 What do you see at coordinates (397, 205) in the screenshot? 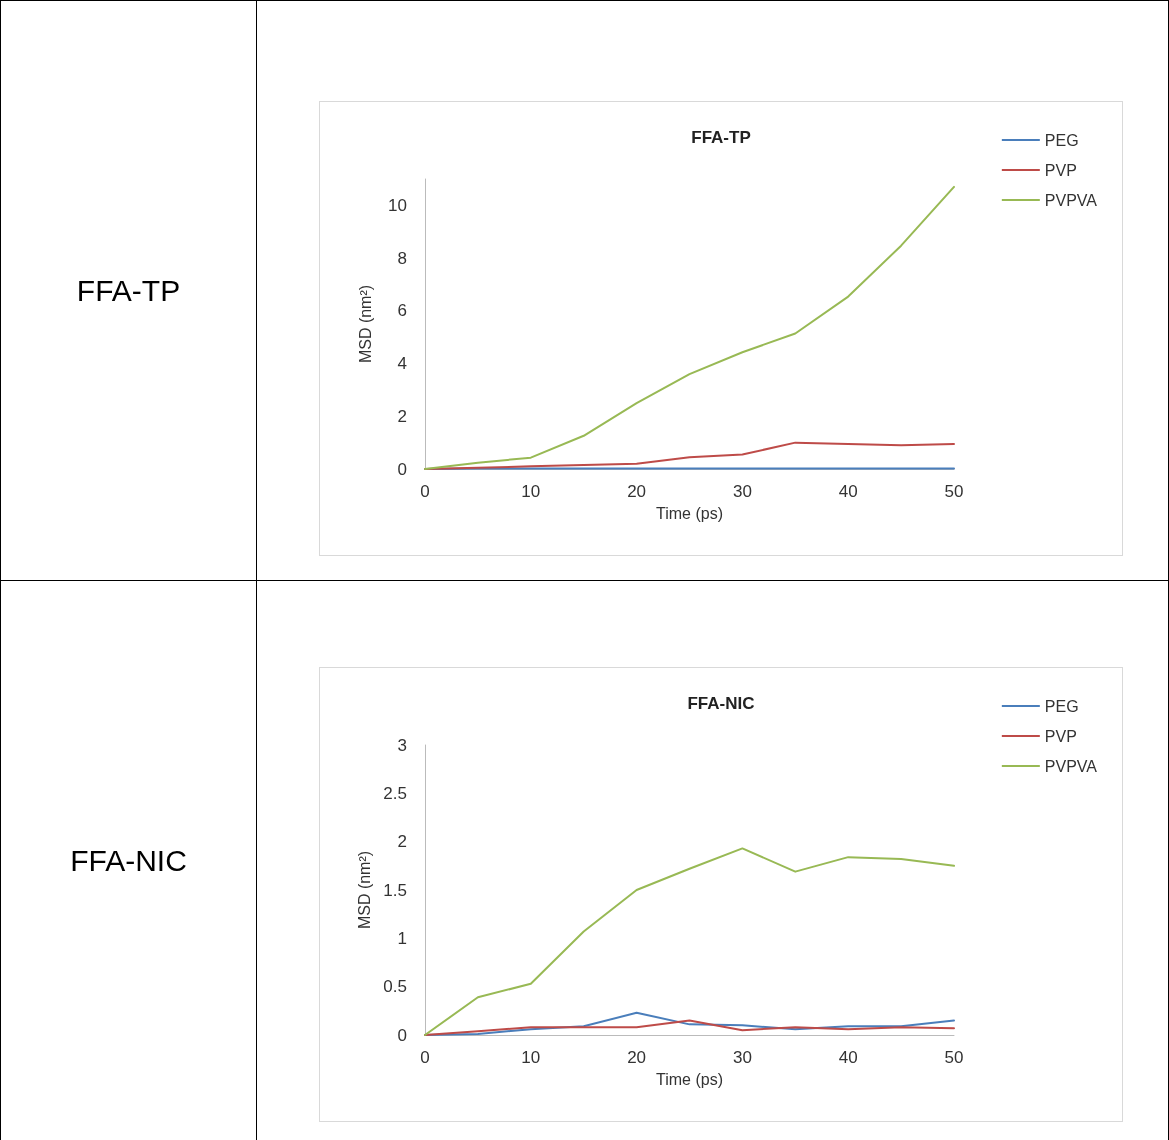
I see `y-tick-label: 10` at bounding box center [397, 205].